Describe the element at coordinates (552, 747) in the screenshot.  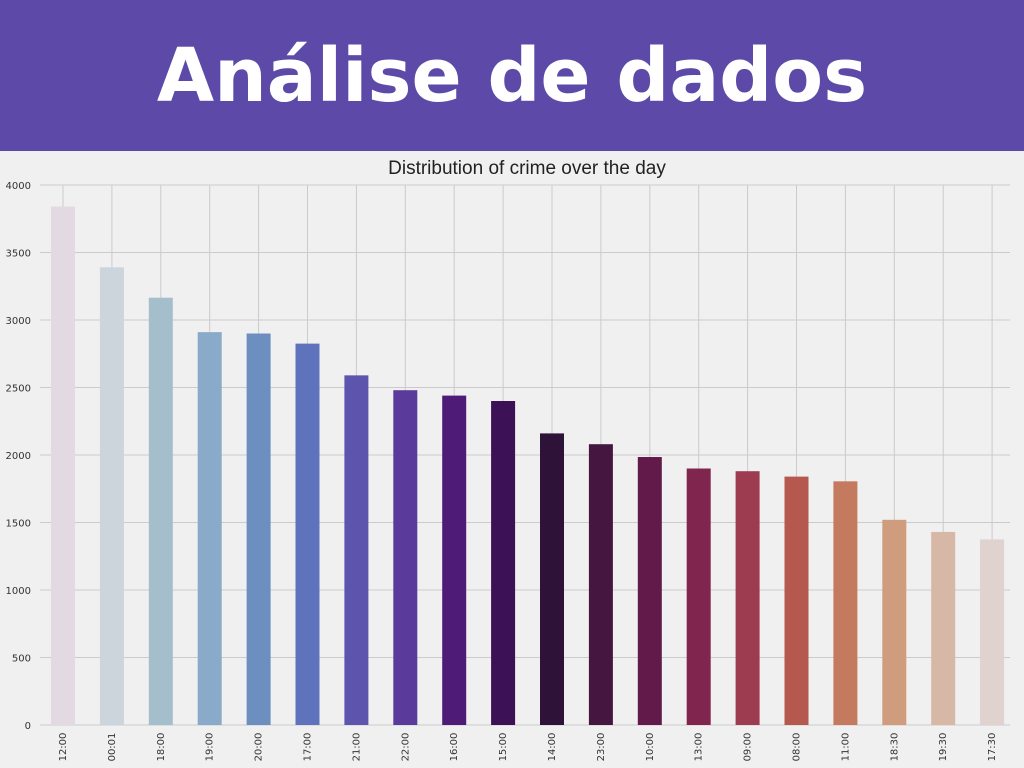
I see `x-tick-label: 14:00` at that location.